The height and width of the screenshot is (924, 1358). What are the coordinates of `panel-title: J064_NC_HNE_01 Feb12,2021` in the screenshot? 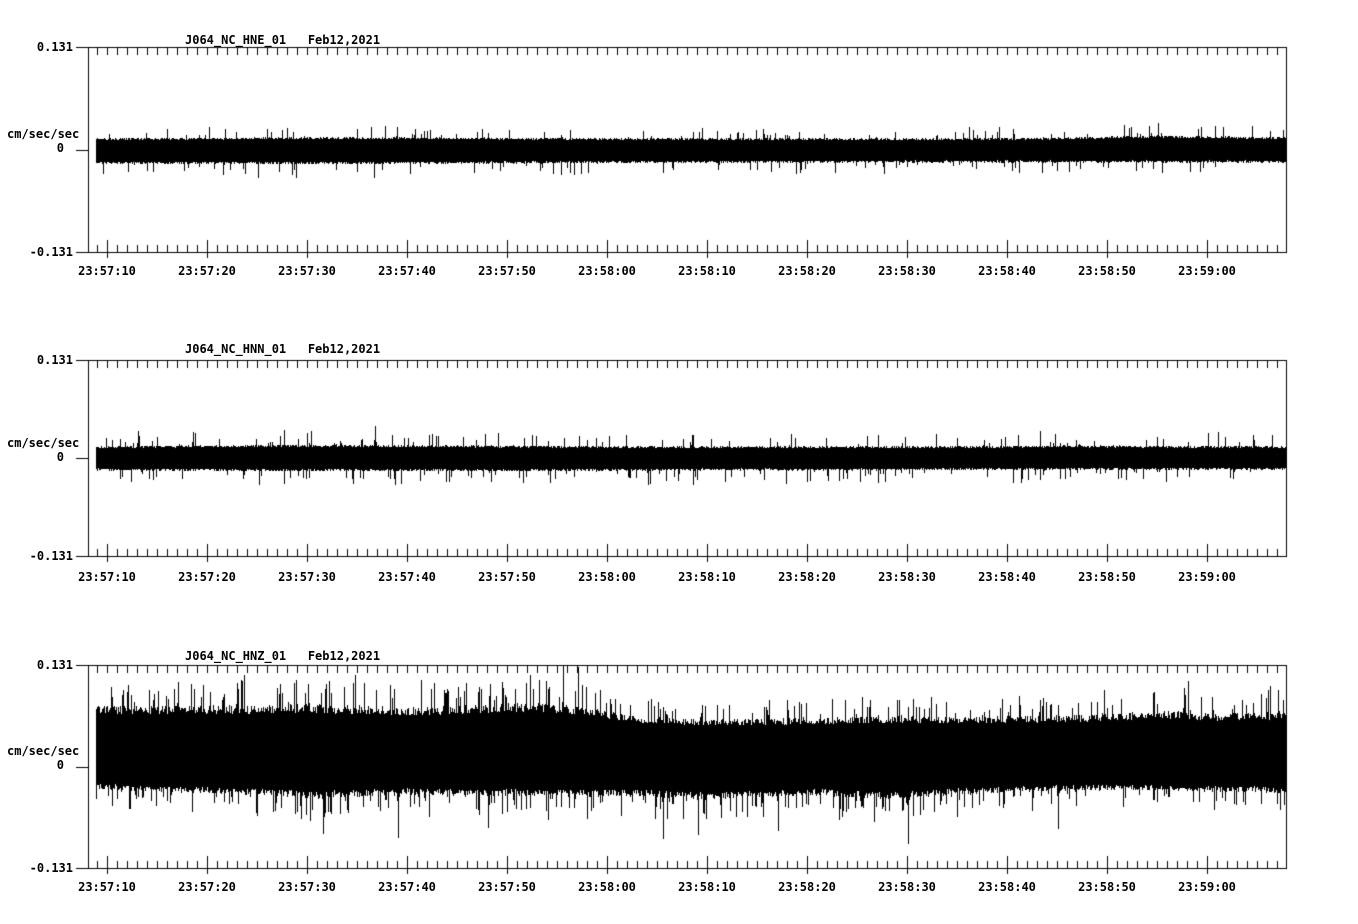 It's located at (283, 40).